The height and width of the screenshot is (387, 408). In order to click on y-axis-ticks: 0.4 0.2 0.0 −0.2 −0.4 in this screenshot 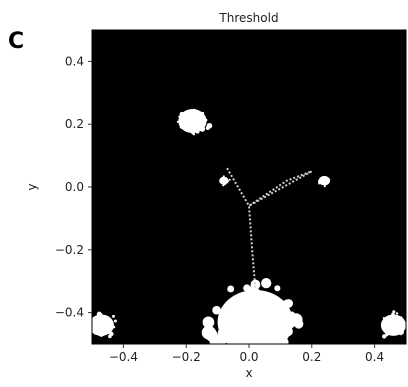, I will do `click(73, 187)`.